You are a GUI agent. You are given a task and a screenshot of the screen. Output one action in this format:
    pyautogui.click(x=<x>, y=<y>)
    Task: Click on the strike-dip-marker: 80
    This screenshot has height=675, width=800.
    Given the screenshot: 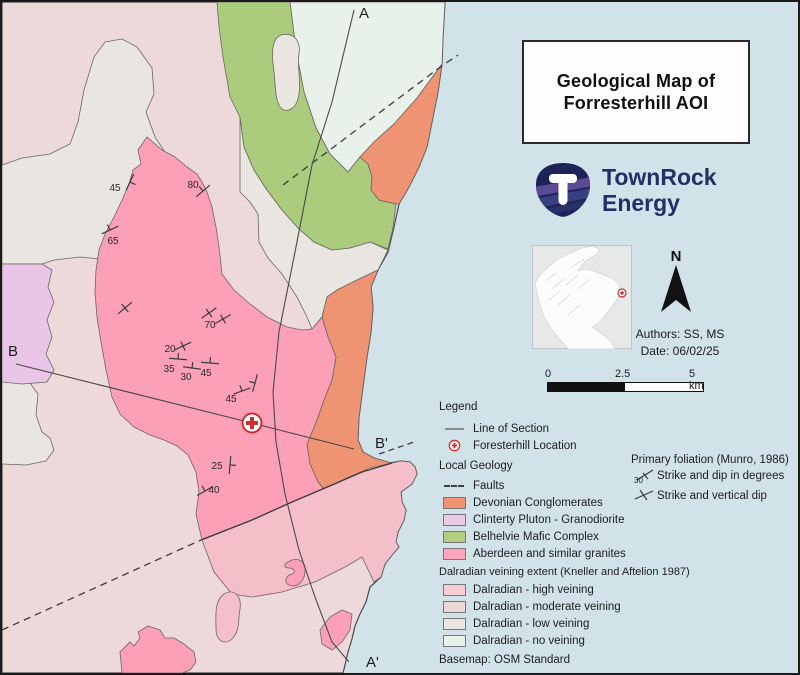 What is the action you would take?
    pyautogui.click(x=199, y=189)
    